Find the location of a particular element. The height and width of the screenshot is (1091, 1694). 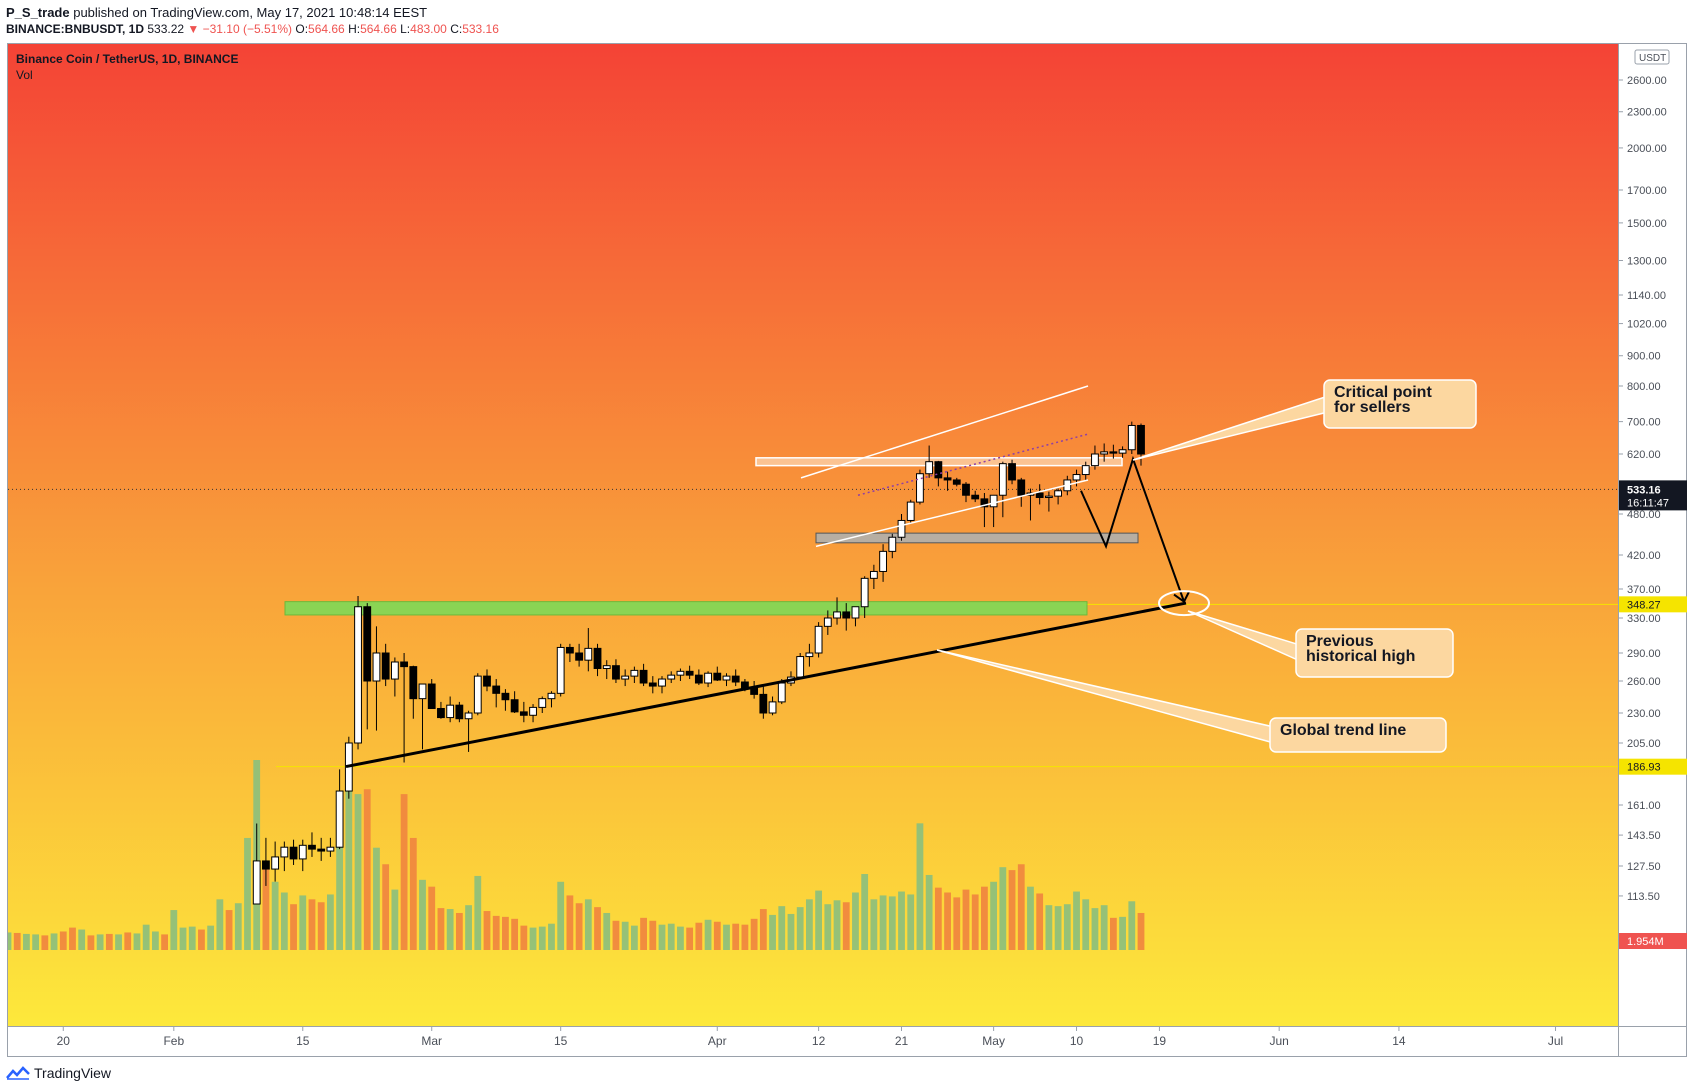

author: P_S_trade is located at coordinates (38, 12).